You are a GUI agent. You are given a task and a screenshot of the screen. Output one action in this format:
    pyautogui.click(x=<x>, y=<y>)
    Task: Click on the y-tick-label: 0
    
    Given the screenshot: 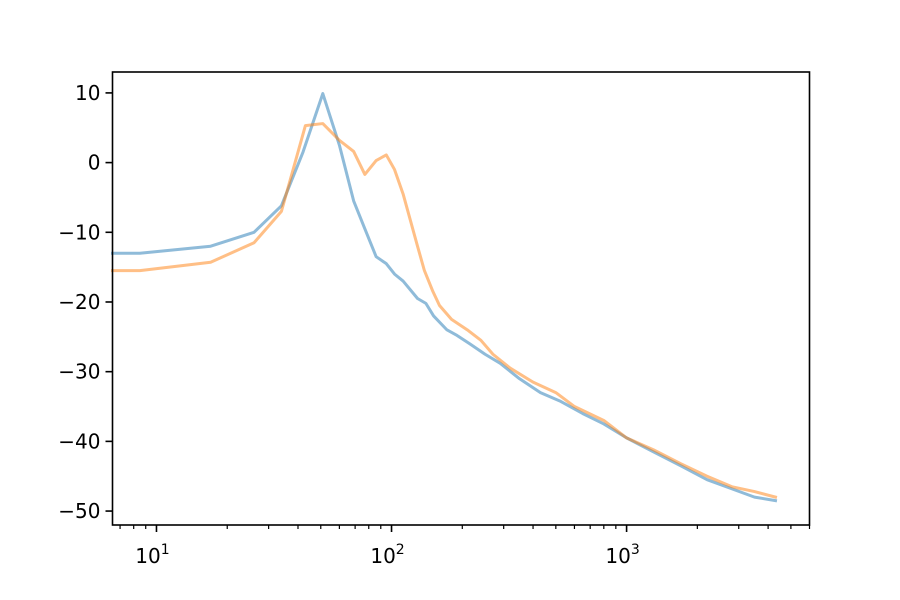 What is the action you would take?
    pyautogui.click(x=94, y=163)
    